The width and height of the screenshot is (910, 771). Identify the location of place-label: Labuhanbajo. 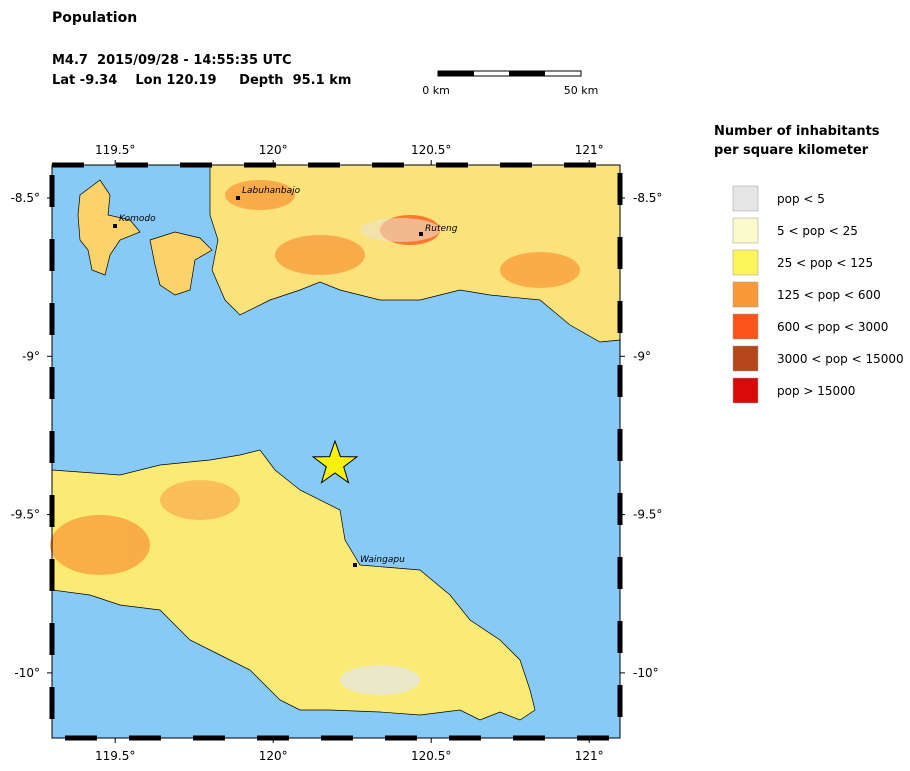
(271, 191).